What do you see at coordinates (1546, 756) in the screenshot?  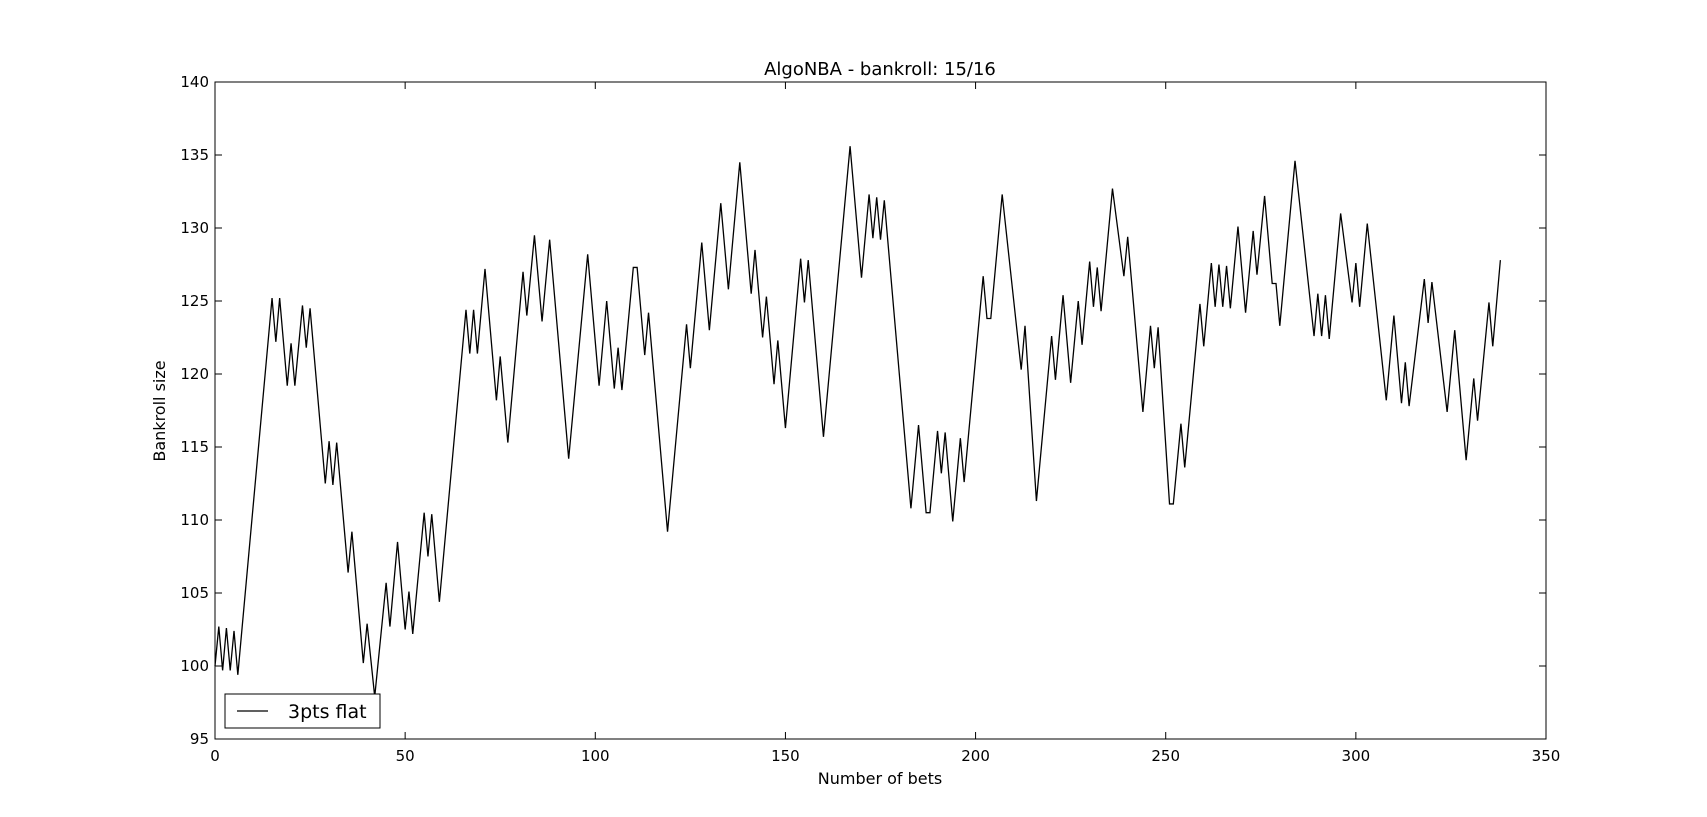 I see `x-tick-label: 350` at bounding box center [1546, 756].